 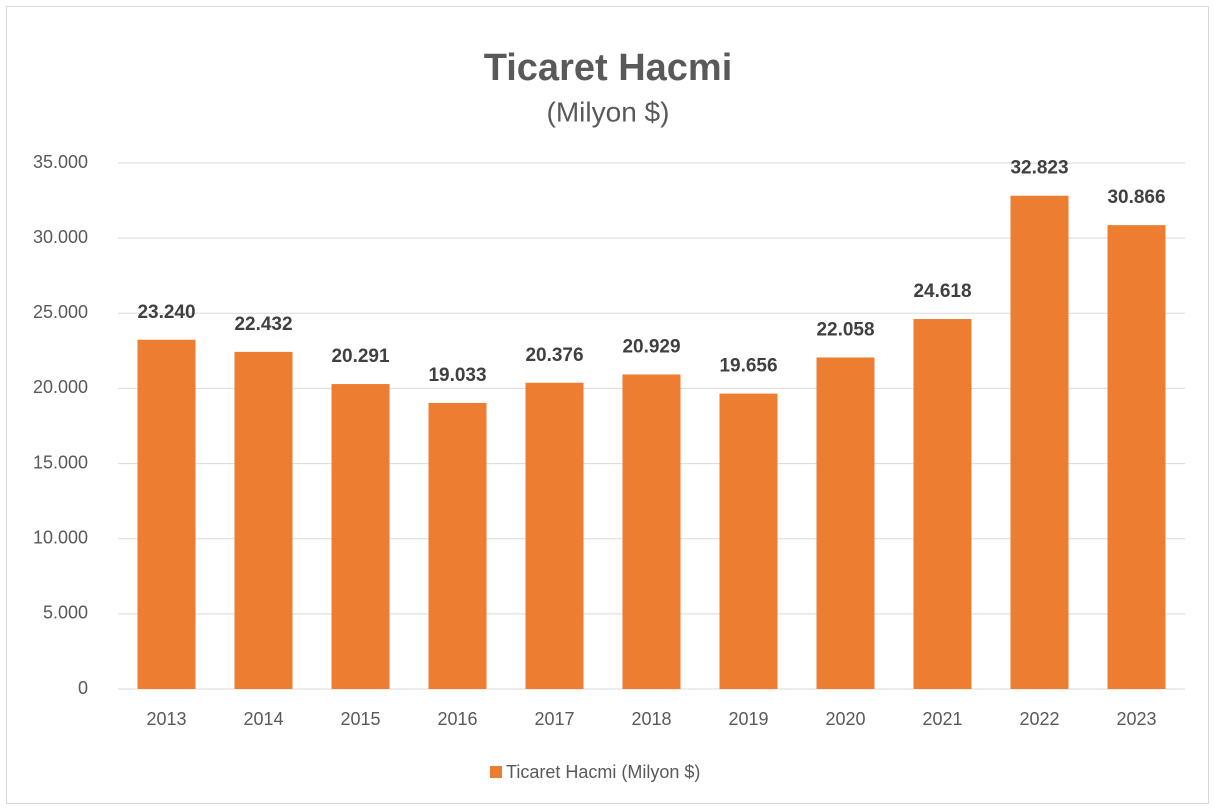 I want to click on x-tick-label: 2017, so click(x=554, y=719).